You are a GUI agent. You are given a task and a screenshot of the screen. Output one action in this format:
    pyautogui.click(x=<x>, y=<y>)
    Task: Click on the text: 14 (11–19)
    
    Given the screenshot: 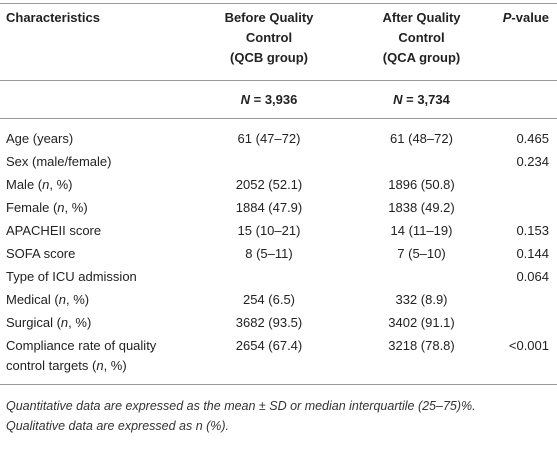 What is the action you would take?
    pyautogui.click(x=421, y=230)
    